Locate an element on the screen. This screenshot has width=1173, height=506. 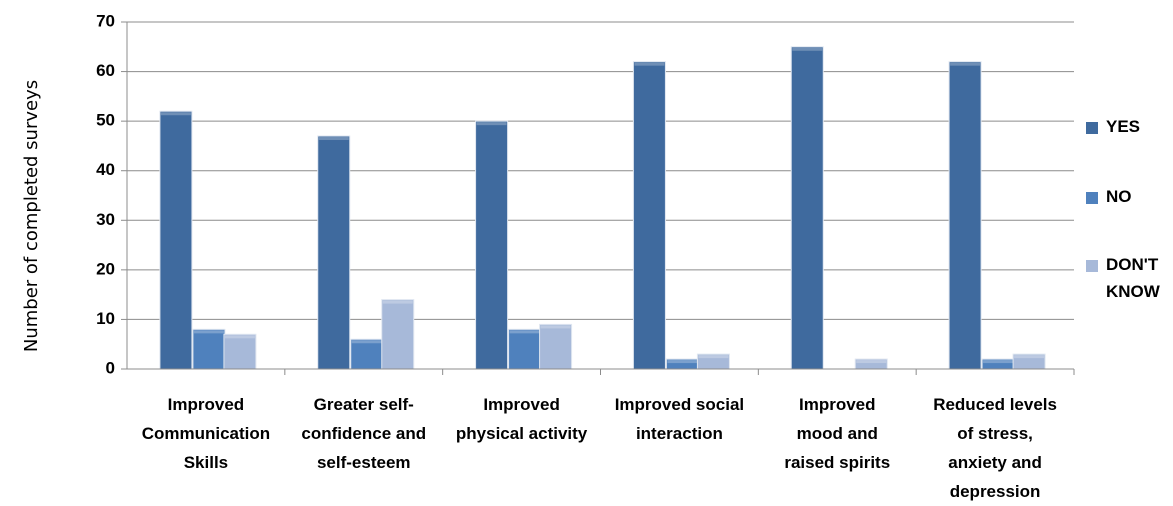
bar-no-4-highlight is located at coordinates (682, 362).